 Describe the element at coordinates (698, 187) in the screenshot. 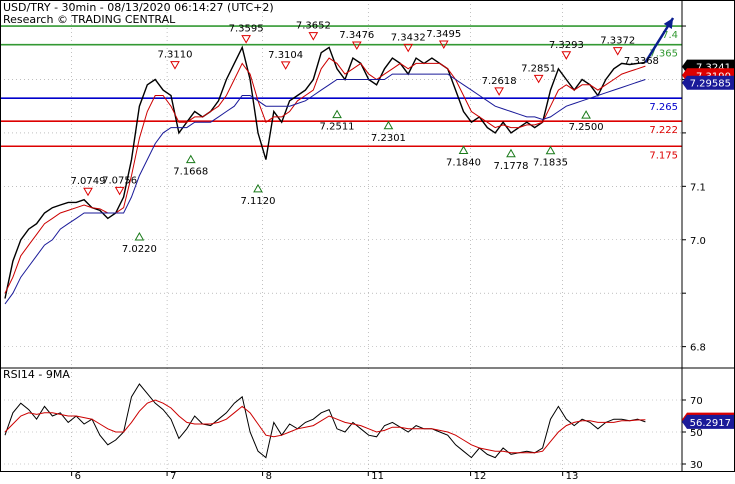

I see `price-tick-label: 7.1` at that location.